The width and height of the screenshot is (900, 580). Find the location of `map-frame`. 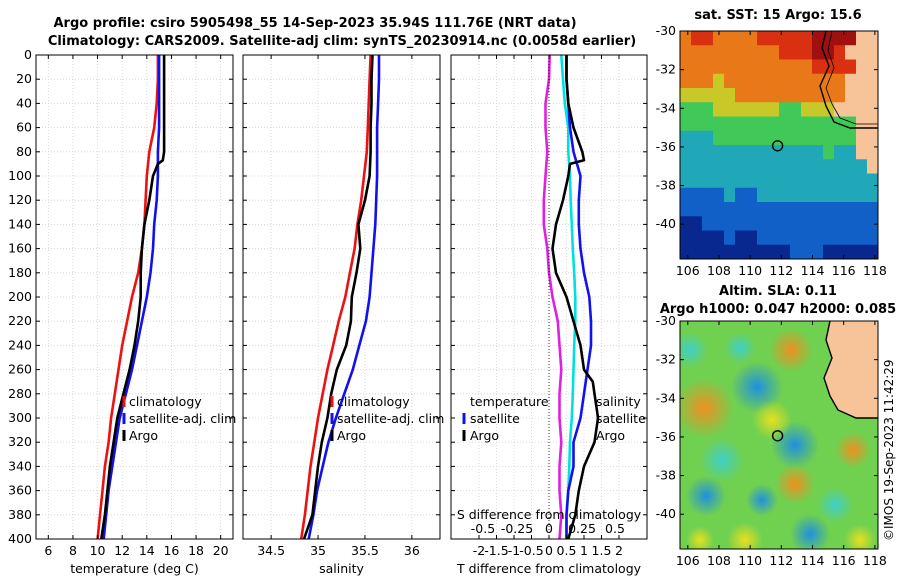

map-frame is located at coordinates (779, 435).